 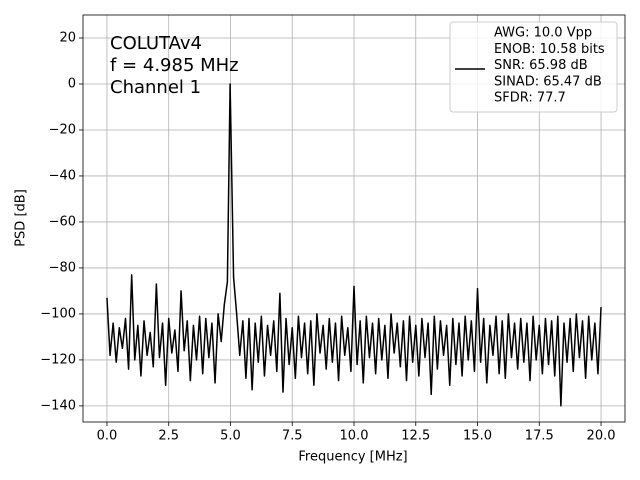 What do you see at coordinates (107, 436) in the screenshot?
I see `x-tick-label: 0.0` at bounding box center [107, 436].